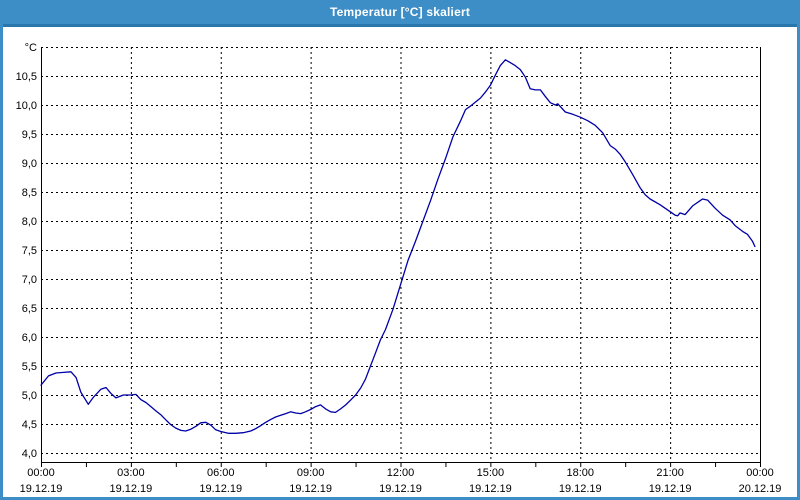 The width and height of the screenshot is (800, 500). I want to click on y-tick-label: 10,5, so click(26, 77).